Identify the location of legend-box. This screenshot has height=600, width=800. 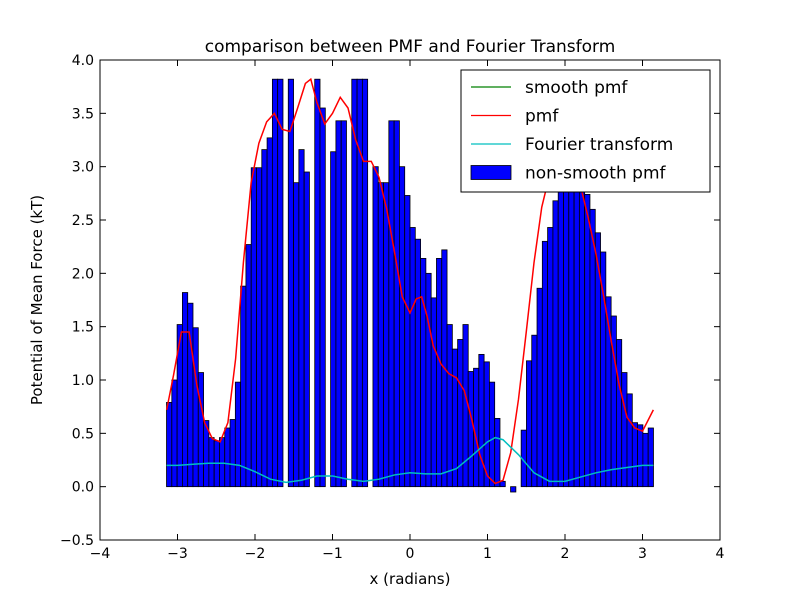
(585, 131).